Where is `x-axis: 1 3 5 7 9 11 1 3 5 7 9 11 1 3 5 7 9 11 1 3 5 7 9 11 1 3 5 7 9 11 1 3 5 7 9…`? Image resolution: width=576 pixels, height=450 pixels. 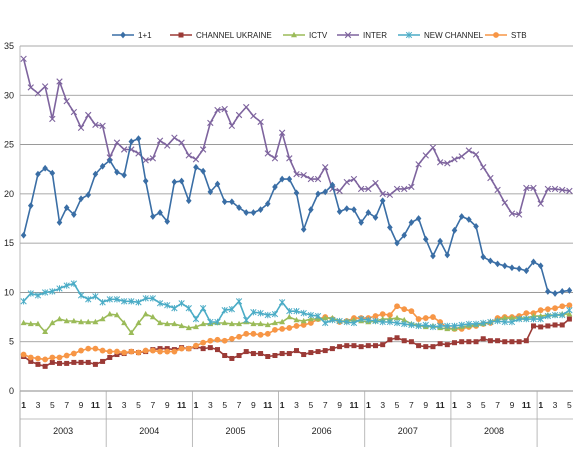
x-axis: 1 3 5 7 9 11 1 3 5 7 9 11 1 3 5 7 9 11 1 3 5 7 9 11 1 3 5 7 9 11 1 3 5 7 9… is located at coordinates (296, 419).